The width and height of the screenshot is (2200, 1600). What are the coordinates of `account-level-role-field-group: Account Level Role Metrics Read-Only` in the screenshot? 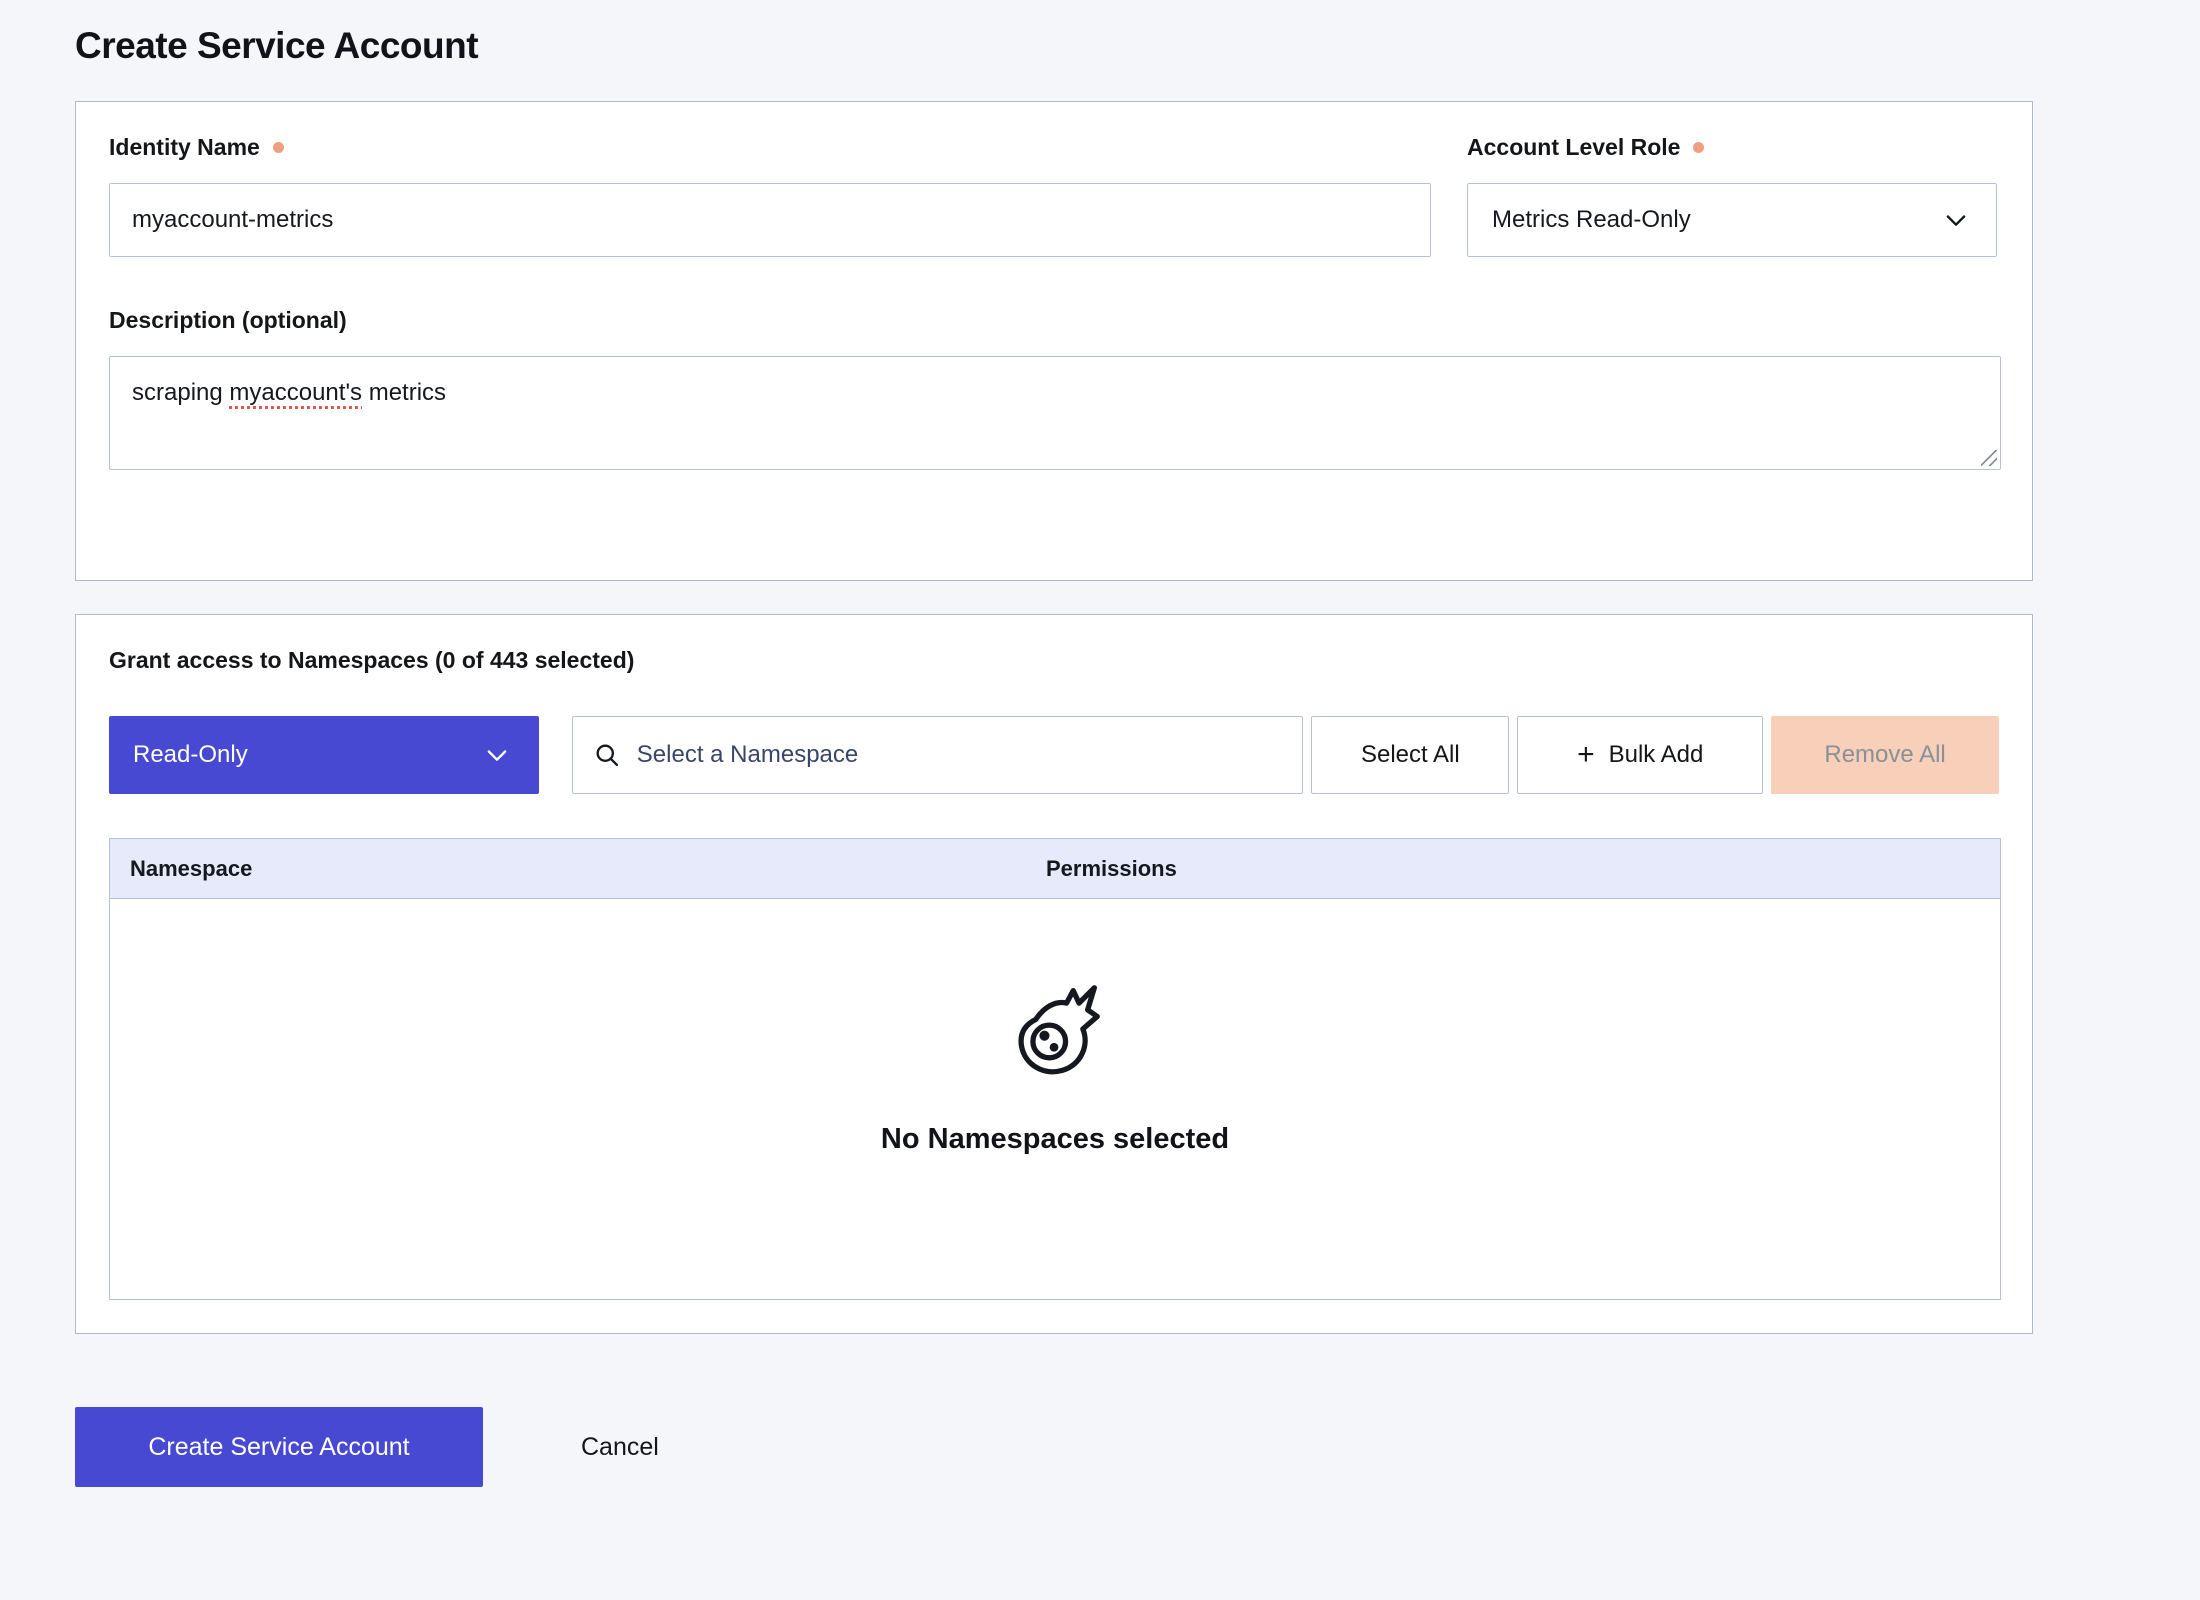 It's located at (1732, 195).